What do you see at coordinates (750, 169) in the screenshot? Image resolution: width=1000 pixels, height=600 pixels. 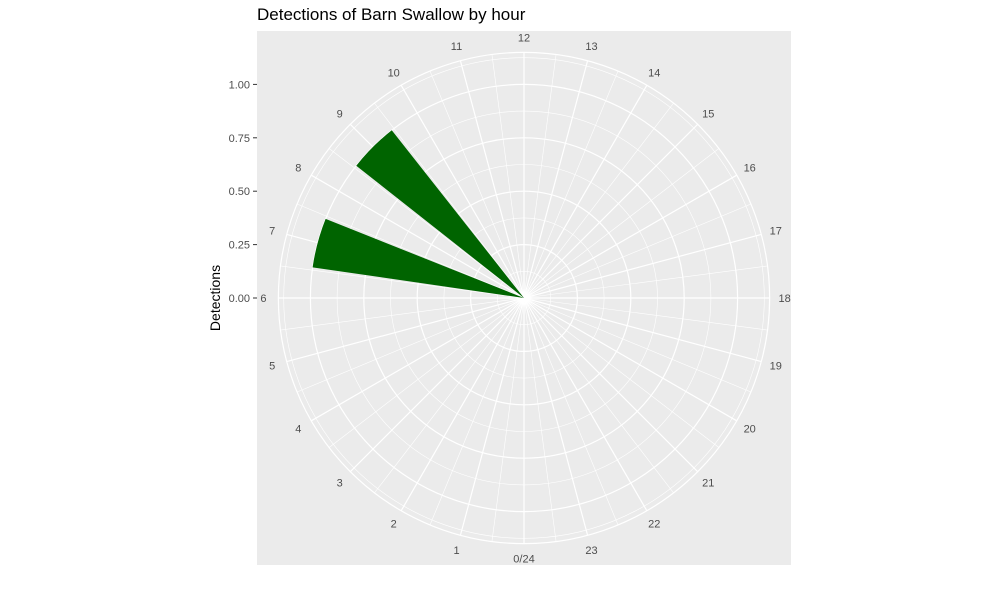 I see `hour-label: 16` at bounding box center [750, 169].